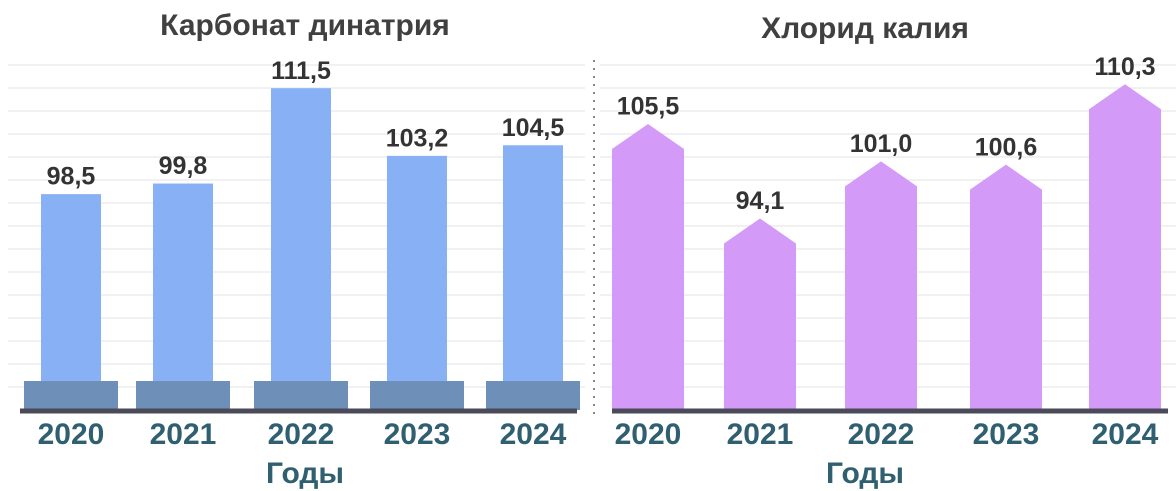 The height and width of the screenshot is (491, 1176). Describe the element at coordinates (183, 166) in the screenshot. I see `value-label: 99,8` at that location.